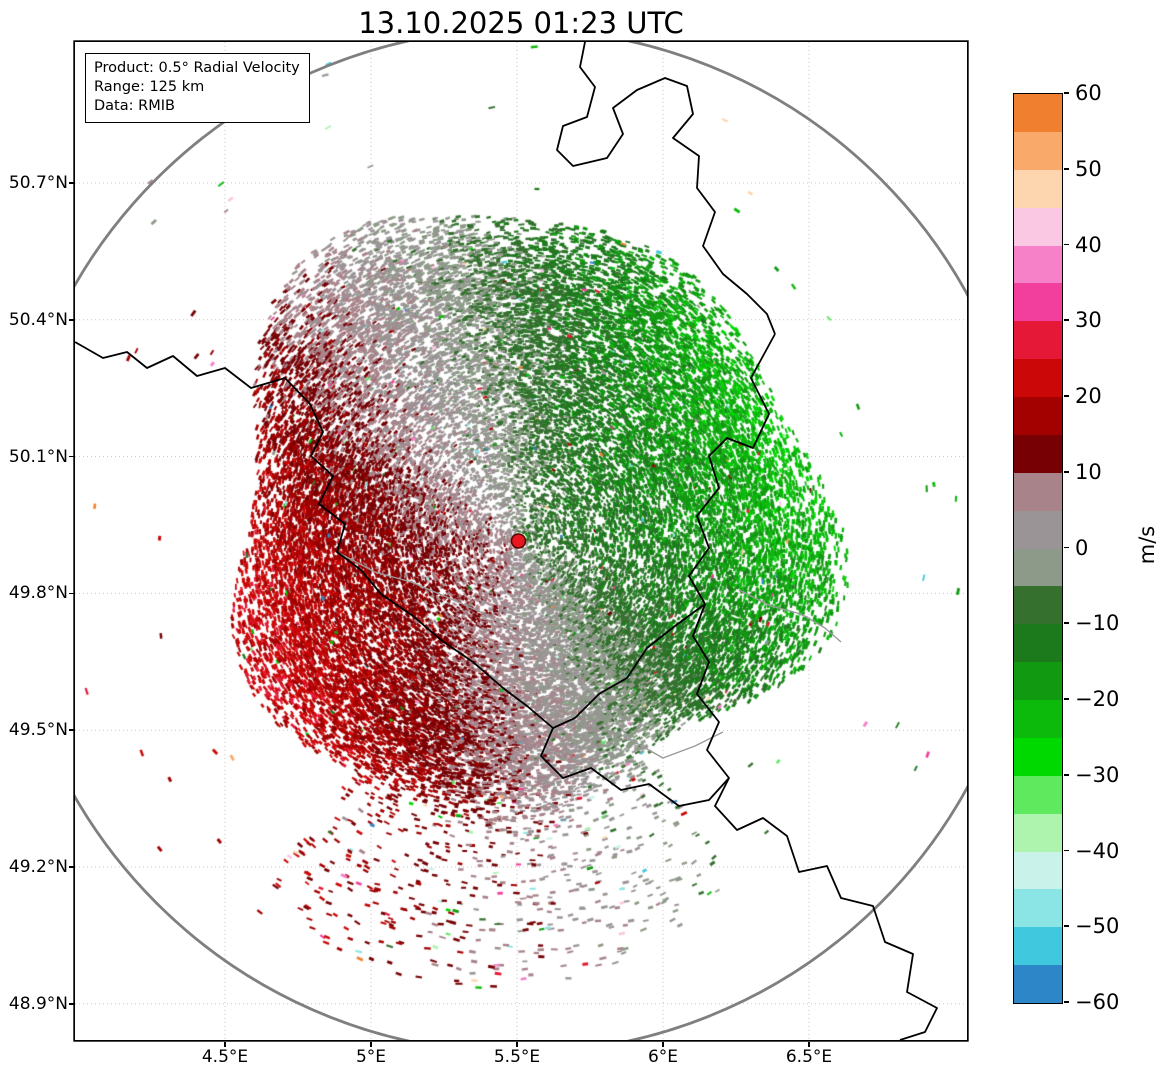 This screenshot has width=1171, height=1081. What do you see at coordinates (38, 456) in the screenshot?
I see `y-tick-label: 50.1°N` at bounding box center [38, 456].